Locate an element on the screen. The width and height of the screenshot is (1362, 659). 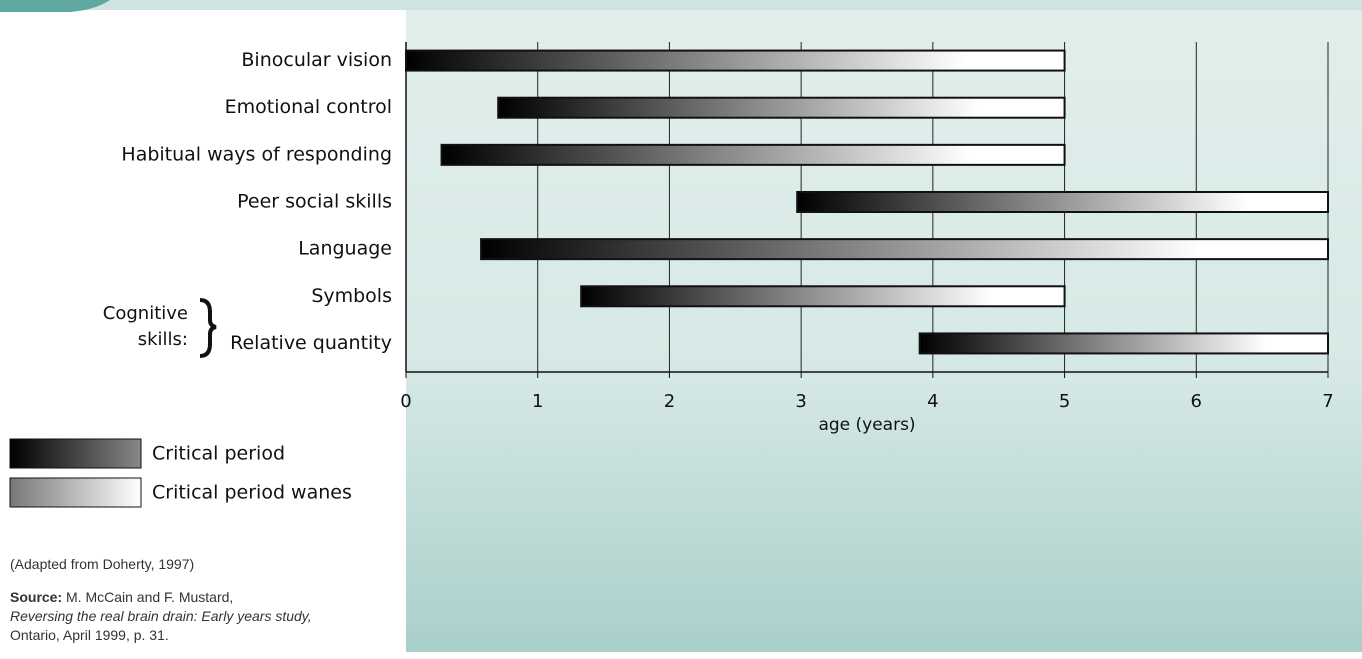
group-label: skills: is located at coordinates (163, 339).